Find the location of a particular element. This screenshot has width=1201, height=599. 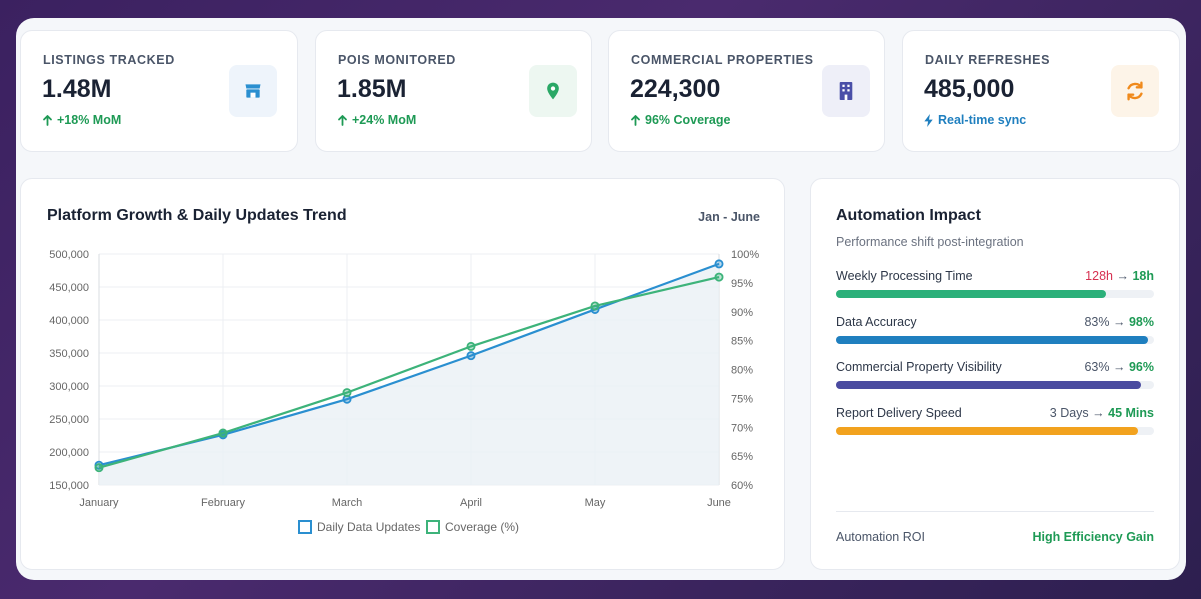

metric-change: 3 Days → 45 Mins is located at coordinates (1102, 413).